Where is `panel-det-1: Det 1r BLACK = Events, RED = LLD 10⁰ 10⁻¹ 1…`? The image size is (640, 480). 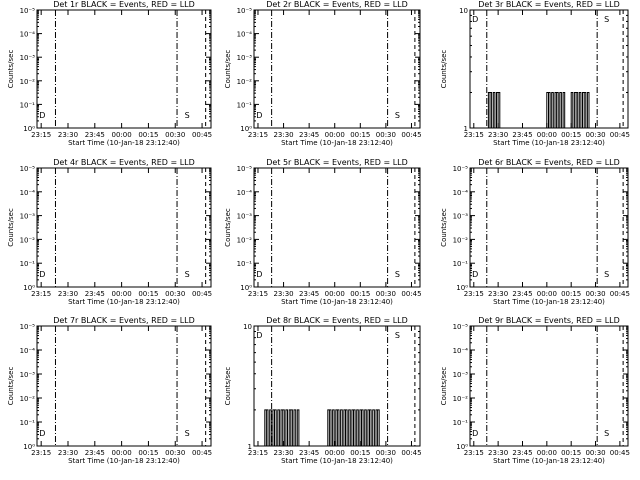 panel-det-1: Det 1r BLACK = Events, RED = LLD 10⁰ 10⁻¹ 1… is located at coordinates (109, 73).